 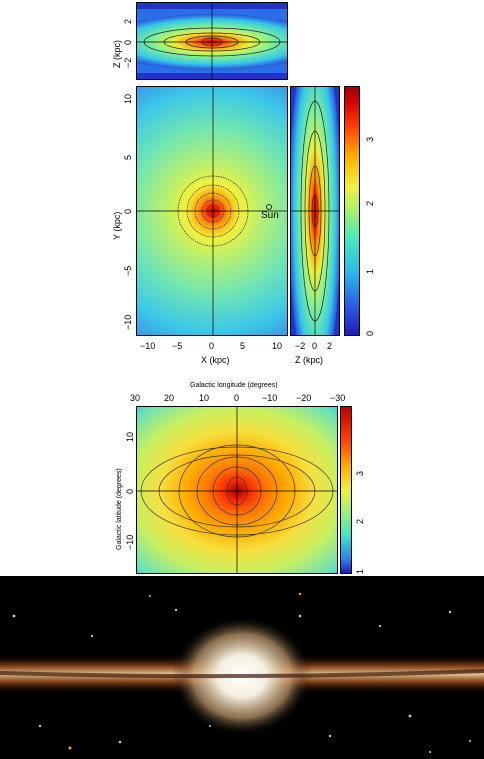 What do you see at coordinates (370, 333) in the screenshot?
I see `top-colorbar-tick: 0` at bounding box center [370, 333].